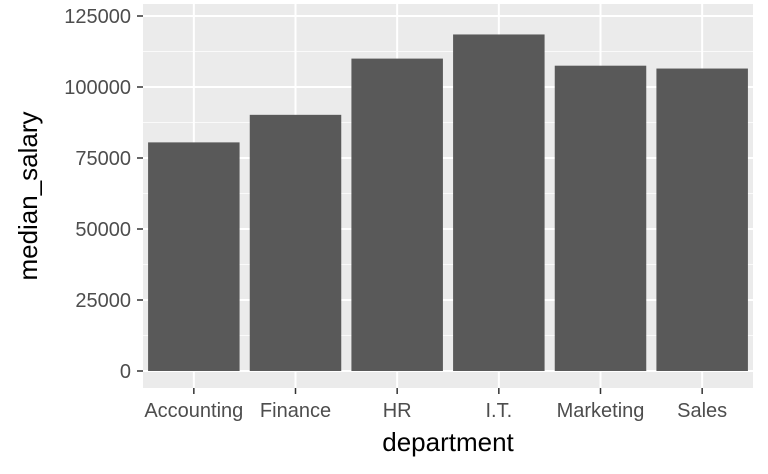 The width and height of the screenshot is (768, 474). Describe the element at coordinates (448, 442) in the screenshot. I see `x-axis-title: department` at that location.